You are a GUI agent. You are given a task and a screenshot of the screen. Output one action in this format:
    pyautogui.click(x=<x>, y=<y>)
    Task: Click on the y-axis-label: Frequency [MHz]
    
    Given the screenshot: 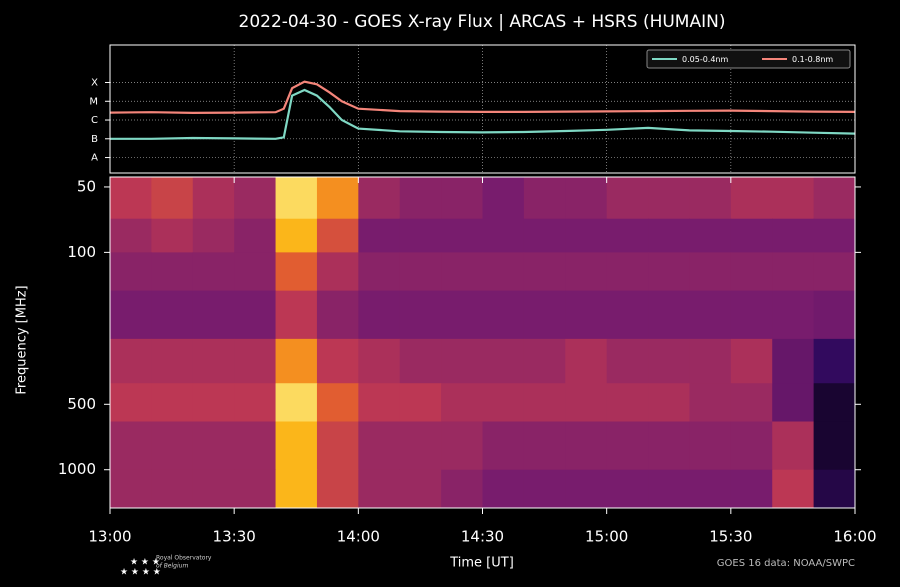 What is the action you would take?
    pyautogui.click(x=22, y=339)
    